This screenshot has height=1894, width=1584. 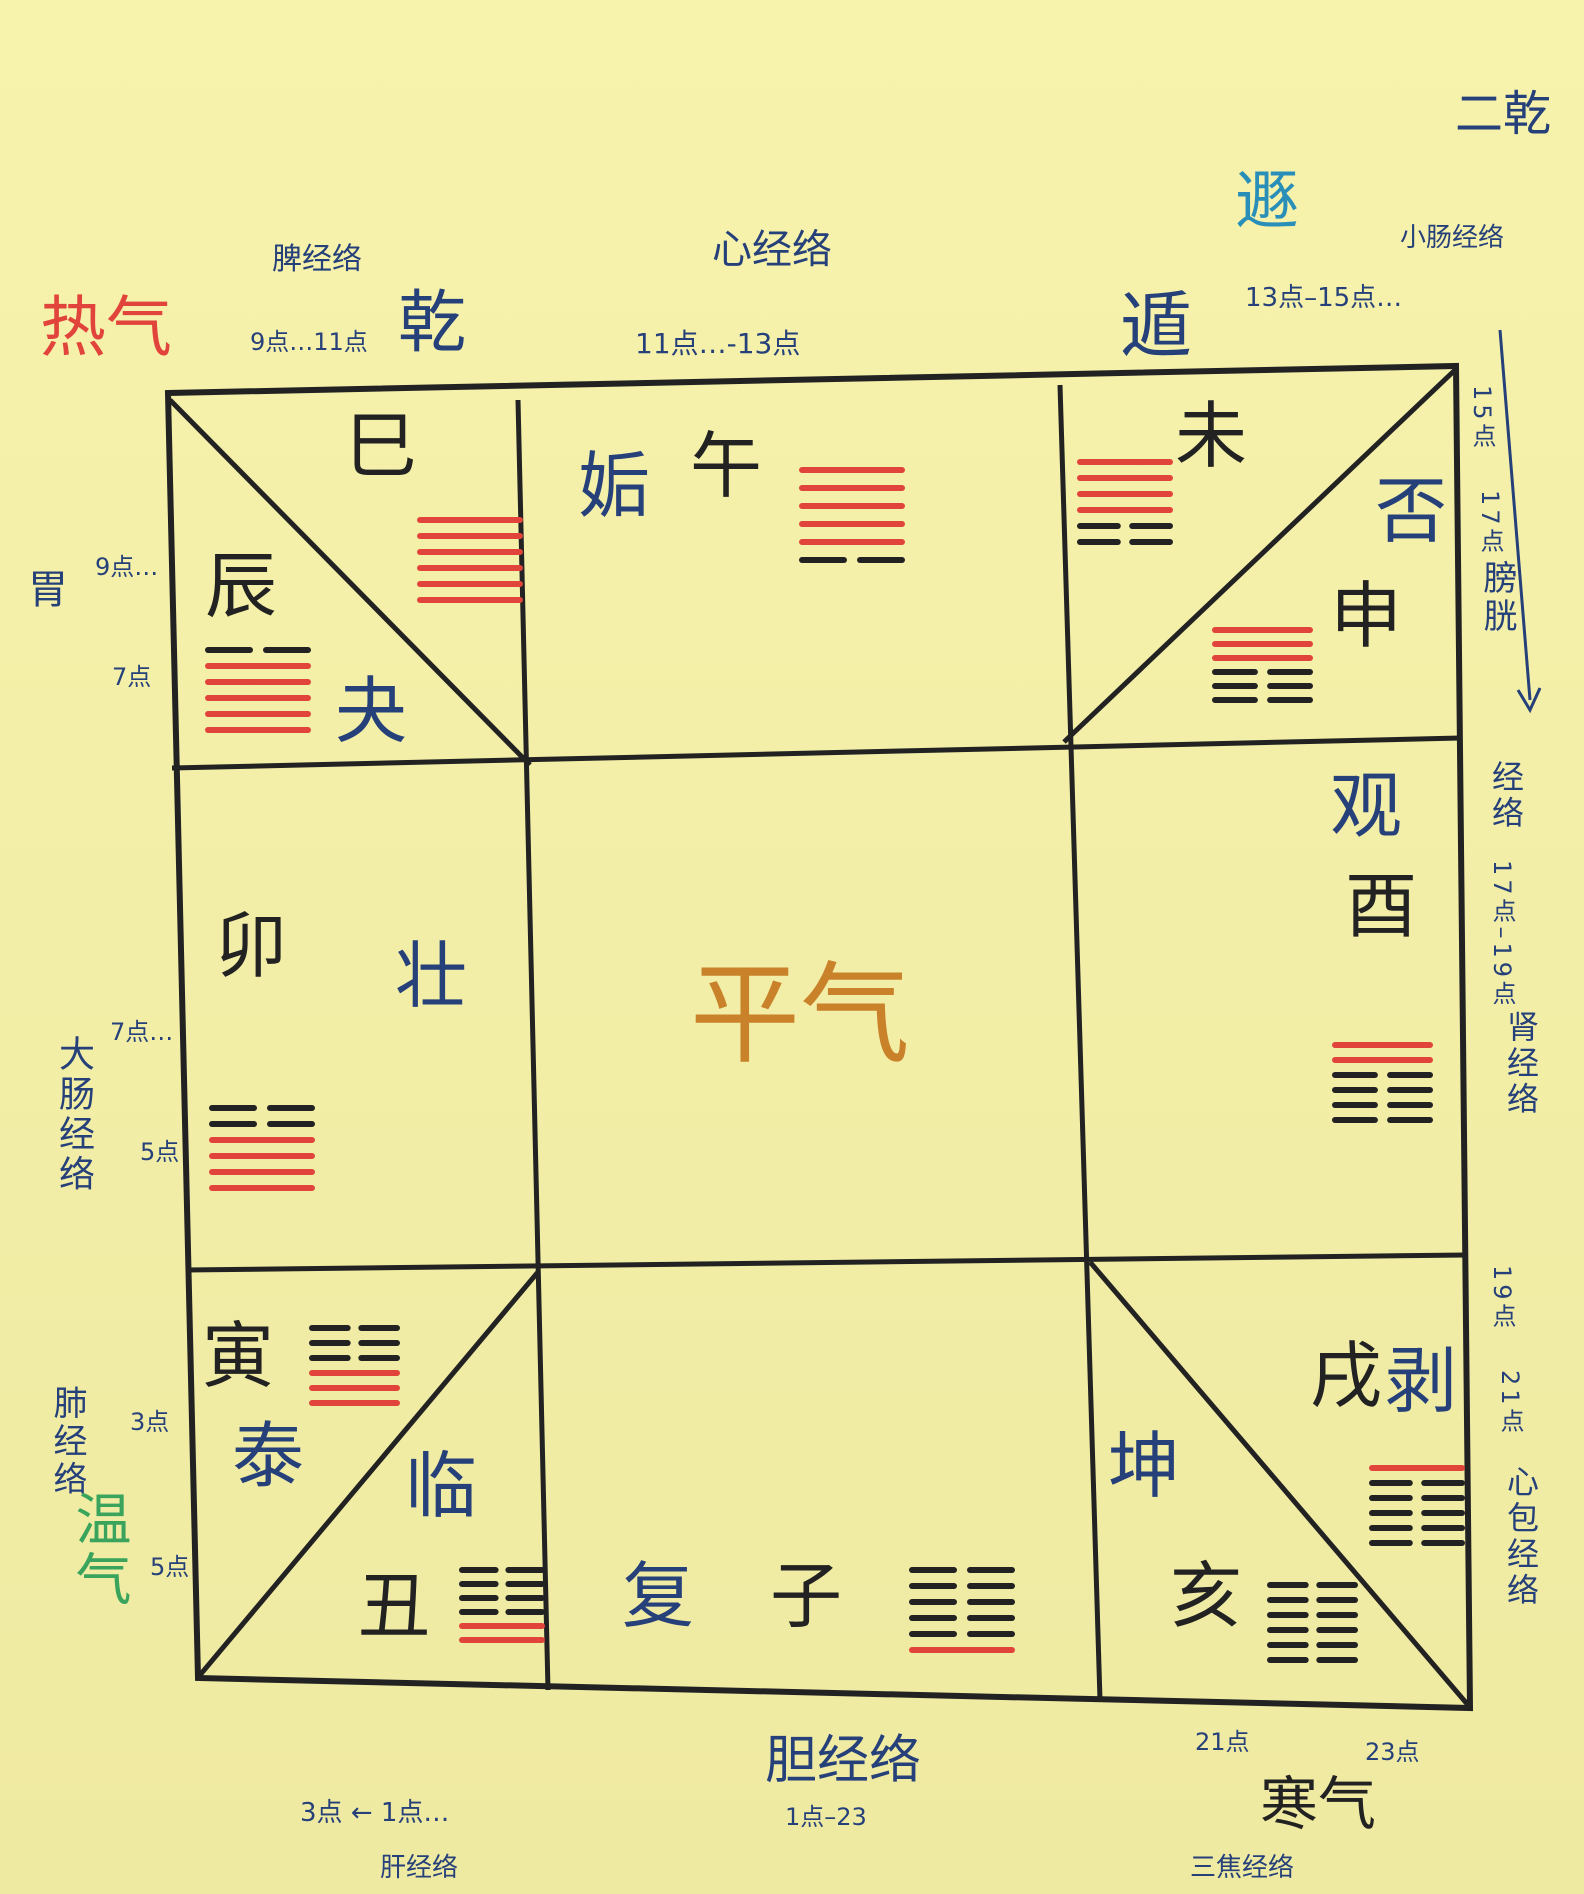 What do you see at coordinates (369, 1473) in the screenshot?
I see `diagonal-bottom-left` at bounding box center [369, 1473].